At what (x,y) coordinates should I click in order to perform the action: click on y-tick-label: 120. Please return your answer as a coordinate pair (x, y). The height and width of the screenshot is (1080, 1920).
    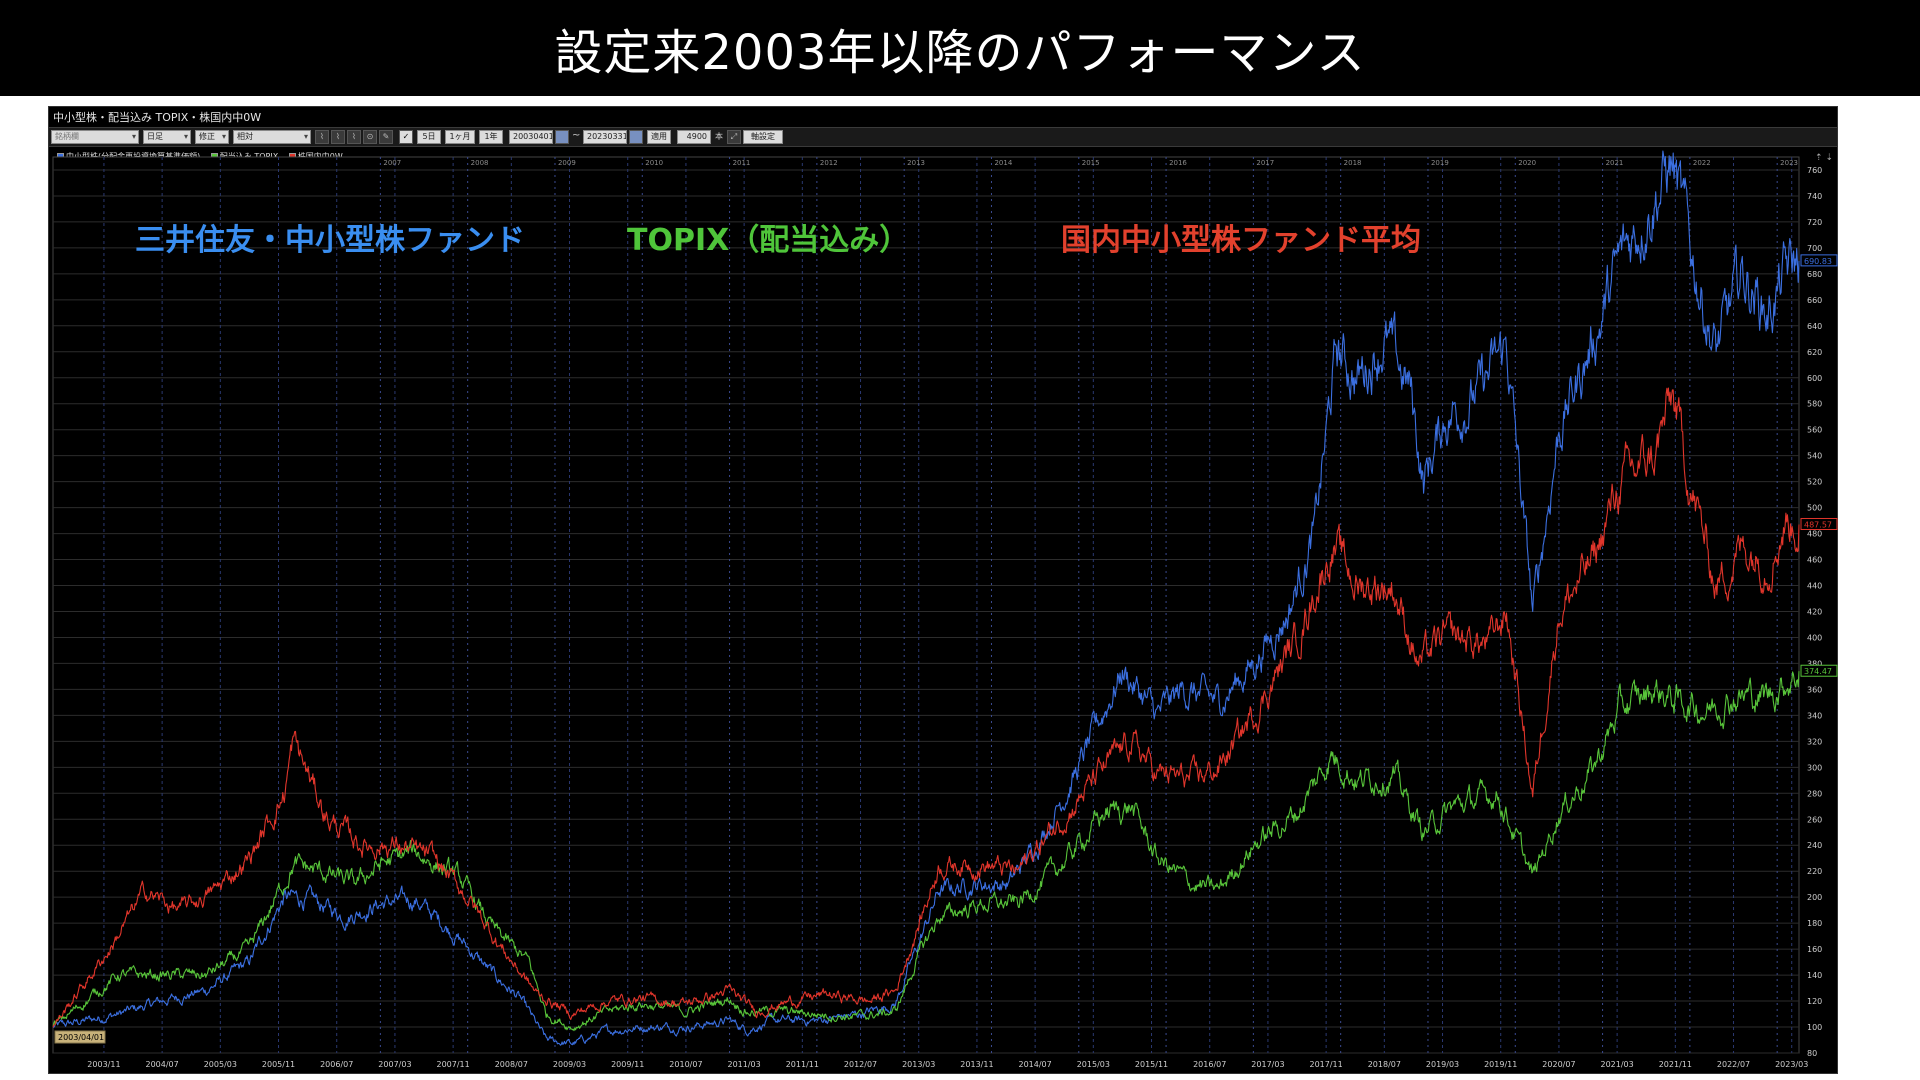
    Looking at the image, I should click on (1814, 1001).